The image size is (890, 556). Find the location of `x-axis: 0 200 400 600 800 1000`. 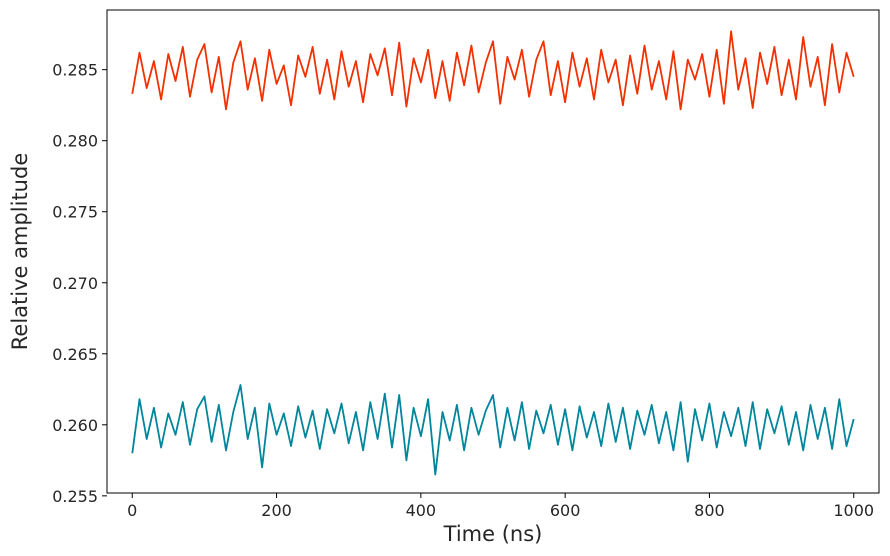

x-axis: 0 200 400 600 800 1000 is located at coordinates (500, 506).